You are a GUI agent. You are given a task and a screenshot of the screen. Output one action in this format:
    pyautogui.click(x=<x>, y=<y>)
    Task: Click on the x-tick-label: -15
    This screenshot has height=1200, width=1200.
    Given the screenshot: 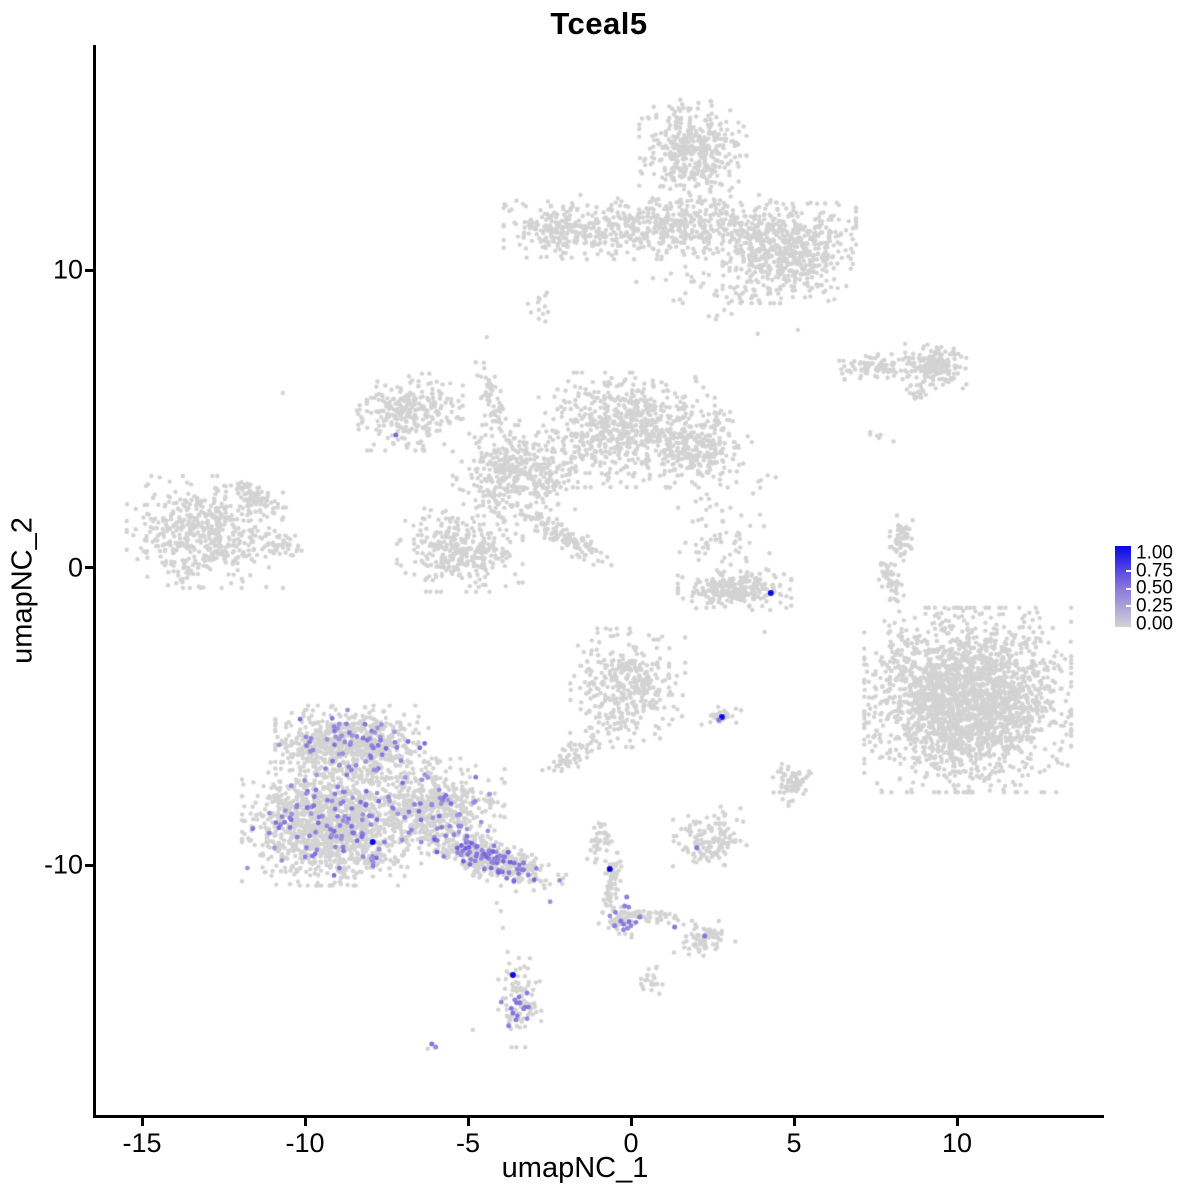 What is the action you would take?
    pyautogui.click(x=142, y=1143)
    